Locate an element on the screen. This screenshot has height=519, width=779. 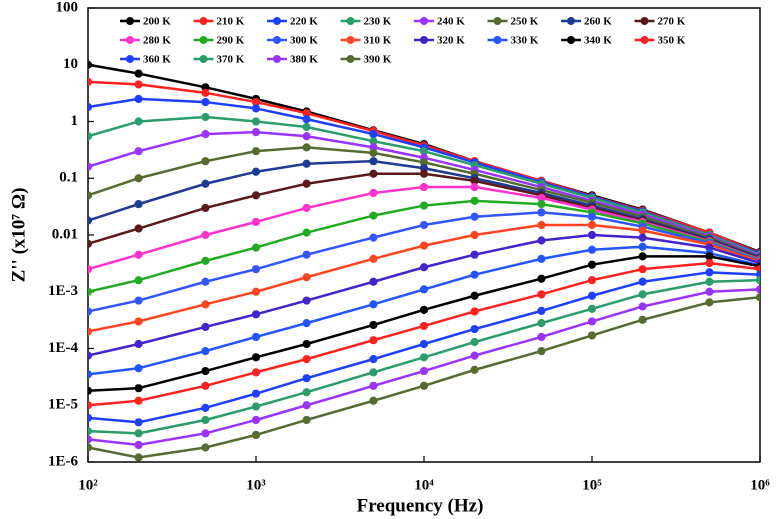
legend-label: 380 K is located at coordinates (304, 60).